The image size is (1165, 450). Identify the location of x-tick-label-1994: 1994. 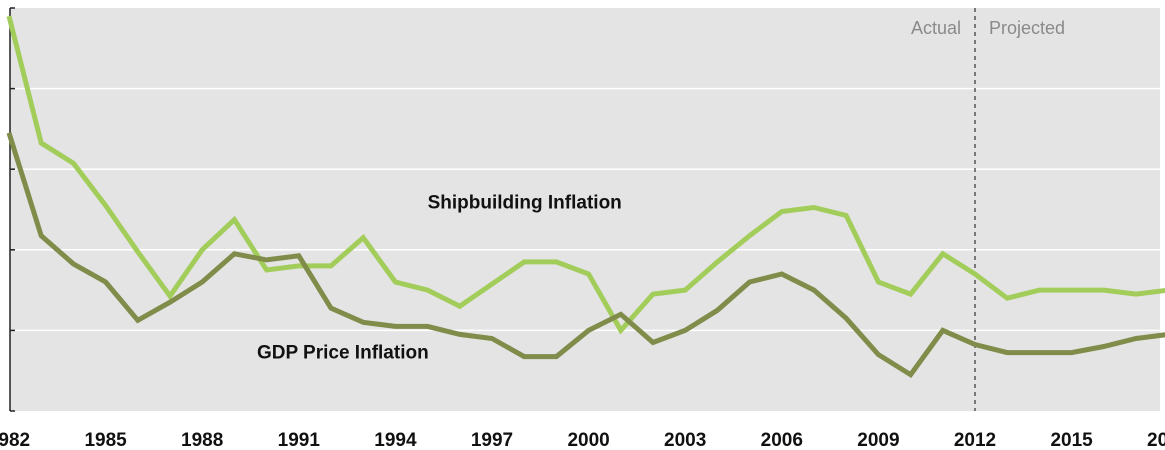
(395, 440).